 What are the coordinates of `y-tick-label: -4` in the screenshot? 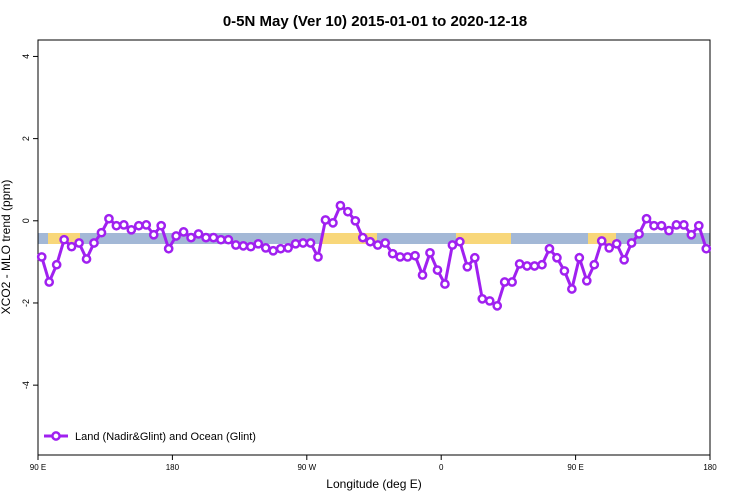 It's located at (26, 385).